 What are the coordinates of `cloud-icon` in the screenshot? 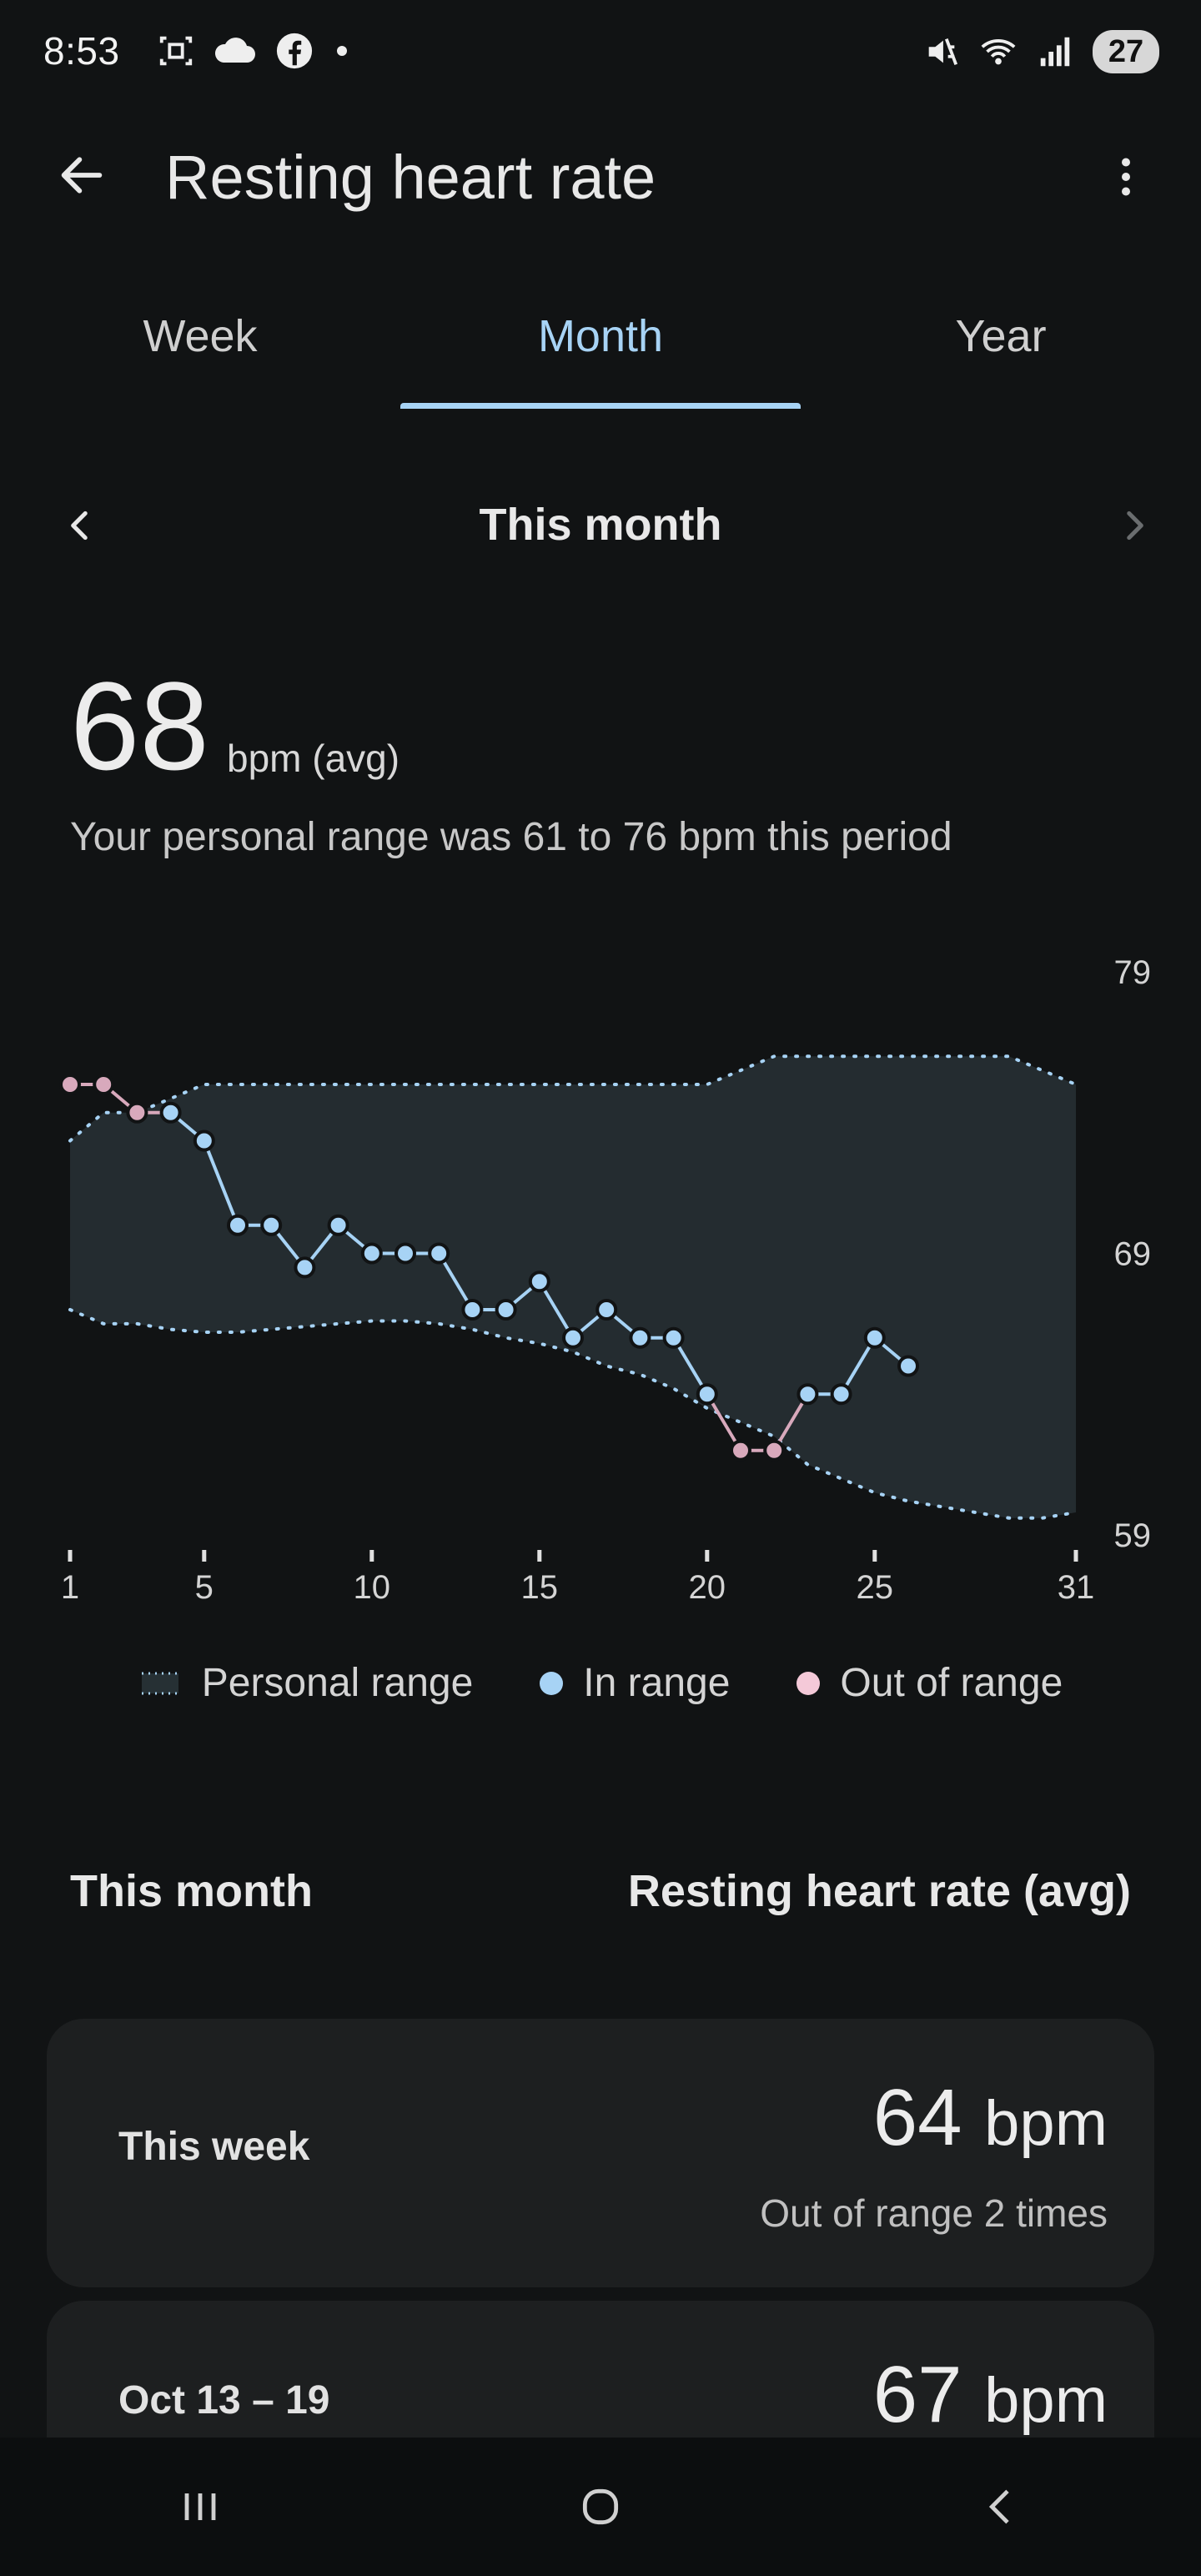 It's located at (235, 50).